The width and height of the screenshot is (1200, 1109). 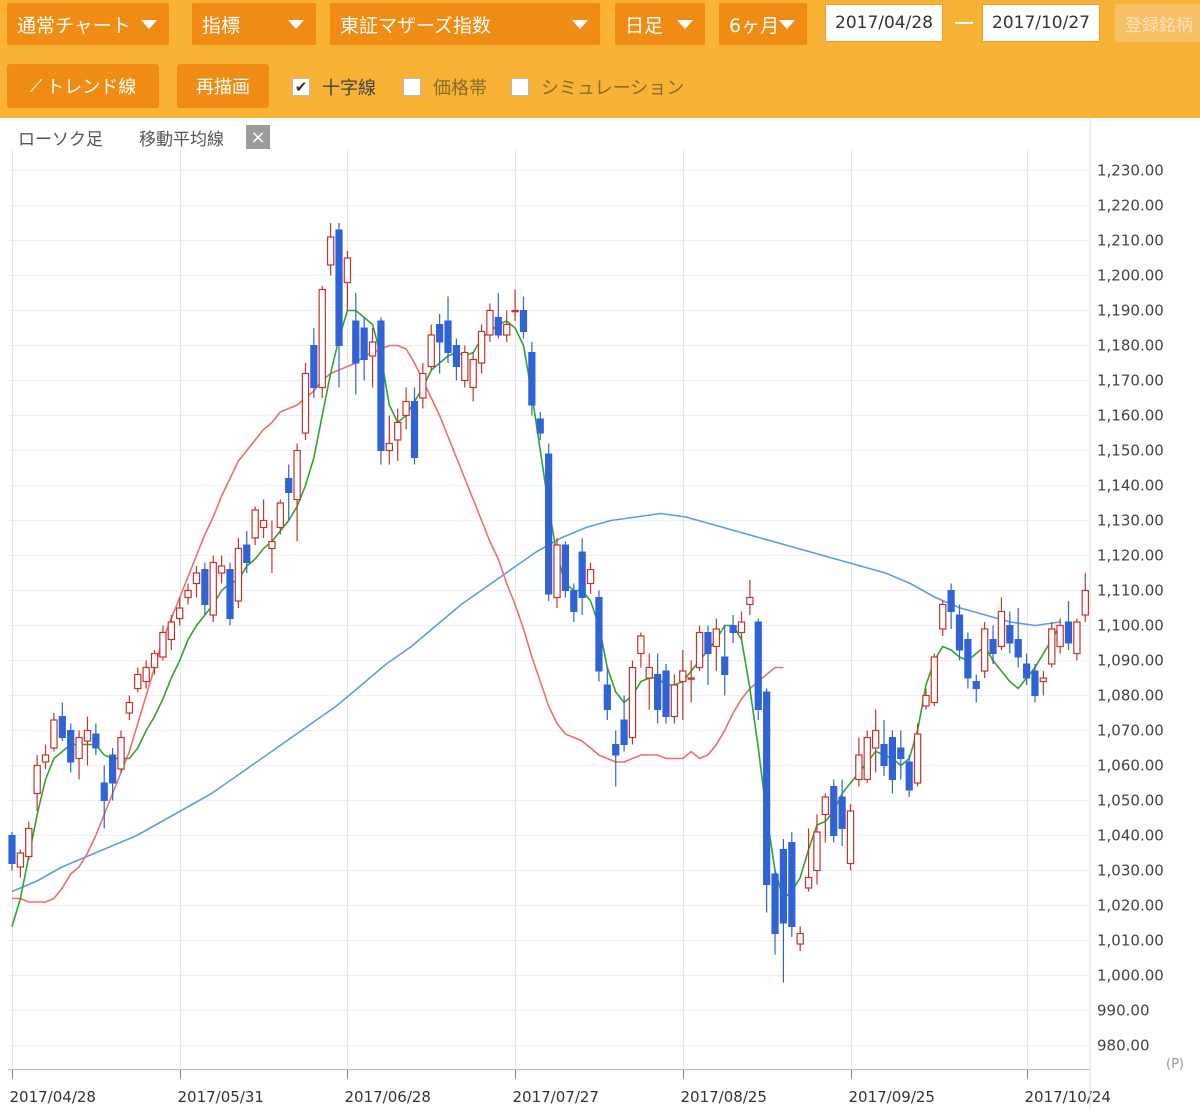 What do you see at coordinates (1130, 766) in the screenshot?
I see `y-tick-label: 1,060.00` at bounding box center [1130, 766].